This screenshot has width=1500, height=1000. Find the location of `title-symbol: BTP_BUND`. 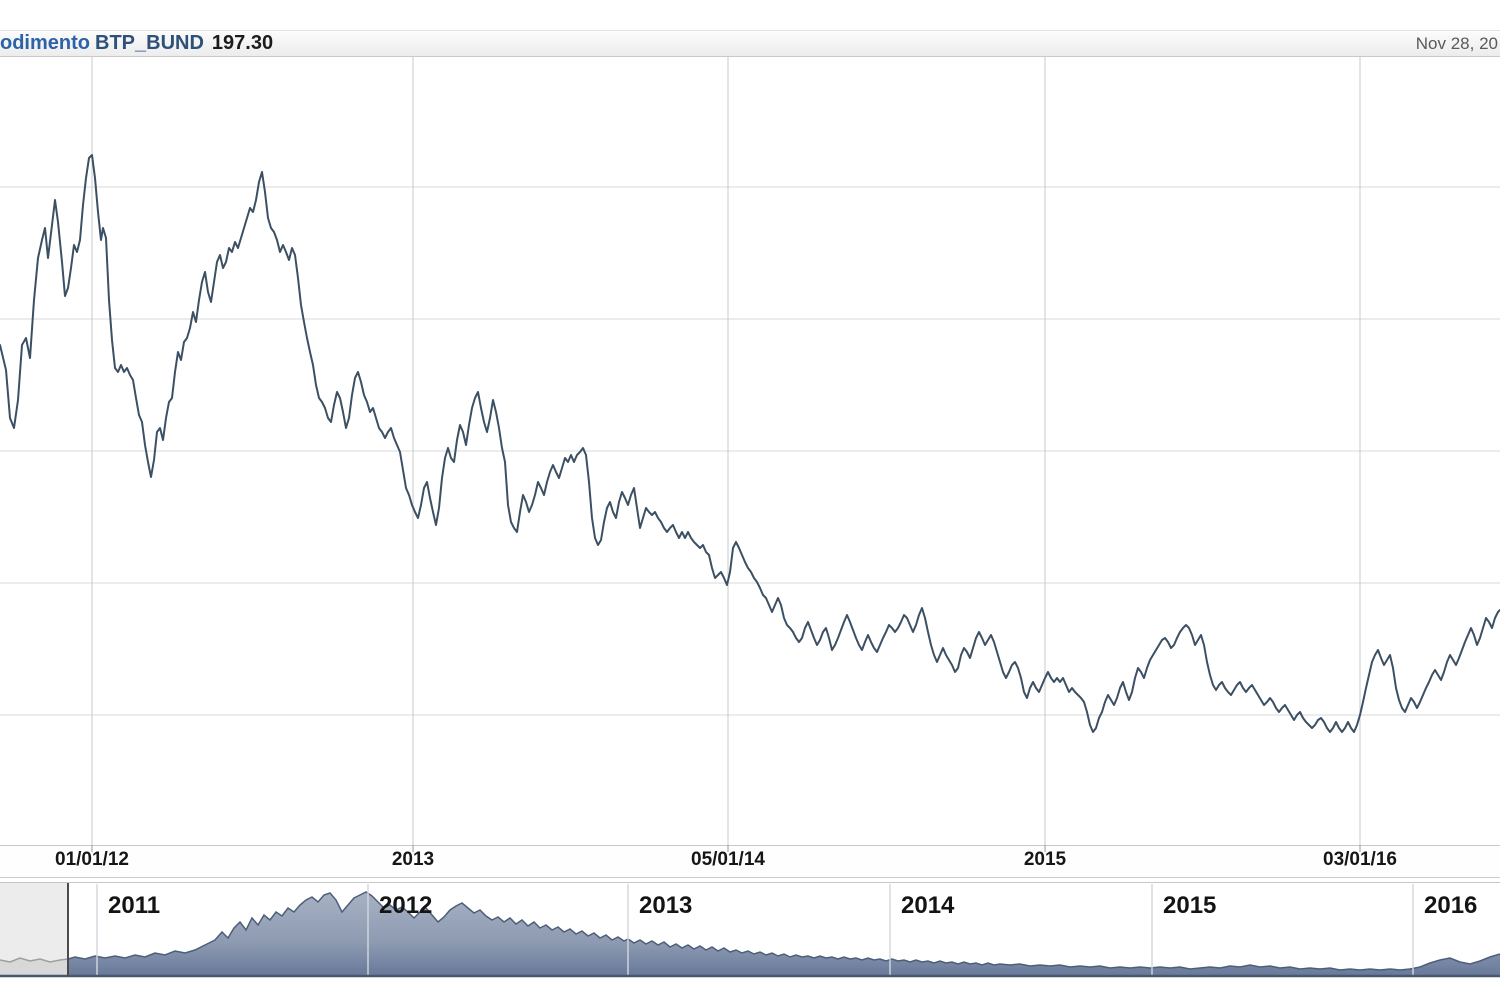

title-symbol: BTP_BUND is located at coordinates (149, 43).